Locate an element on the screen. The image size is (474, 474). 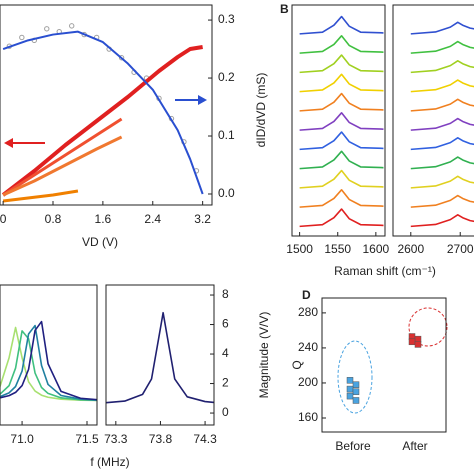
x-tick-label: 73.3 is located at coordinates (116, 439).